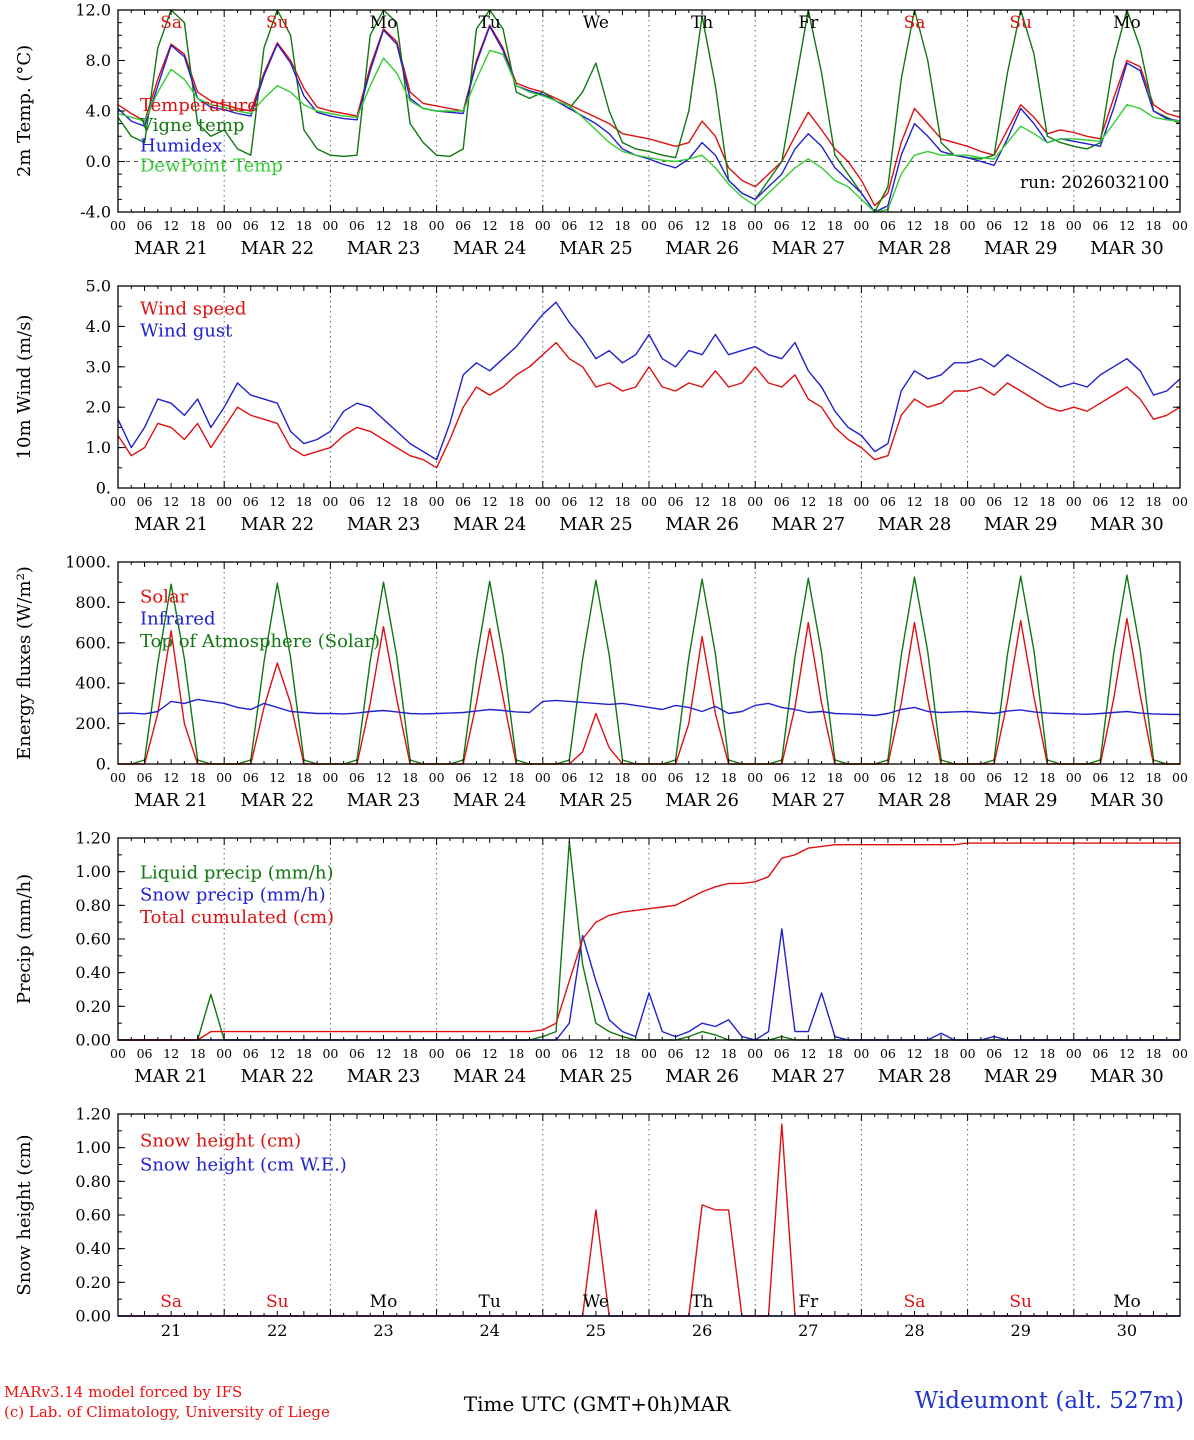 This screenshot has width=1194, height=1440. Describe the element at coordinates (384, 23) in the screenshot. I see `svg-text: Mo` at that location.